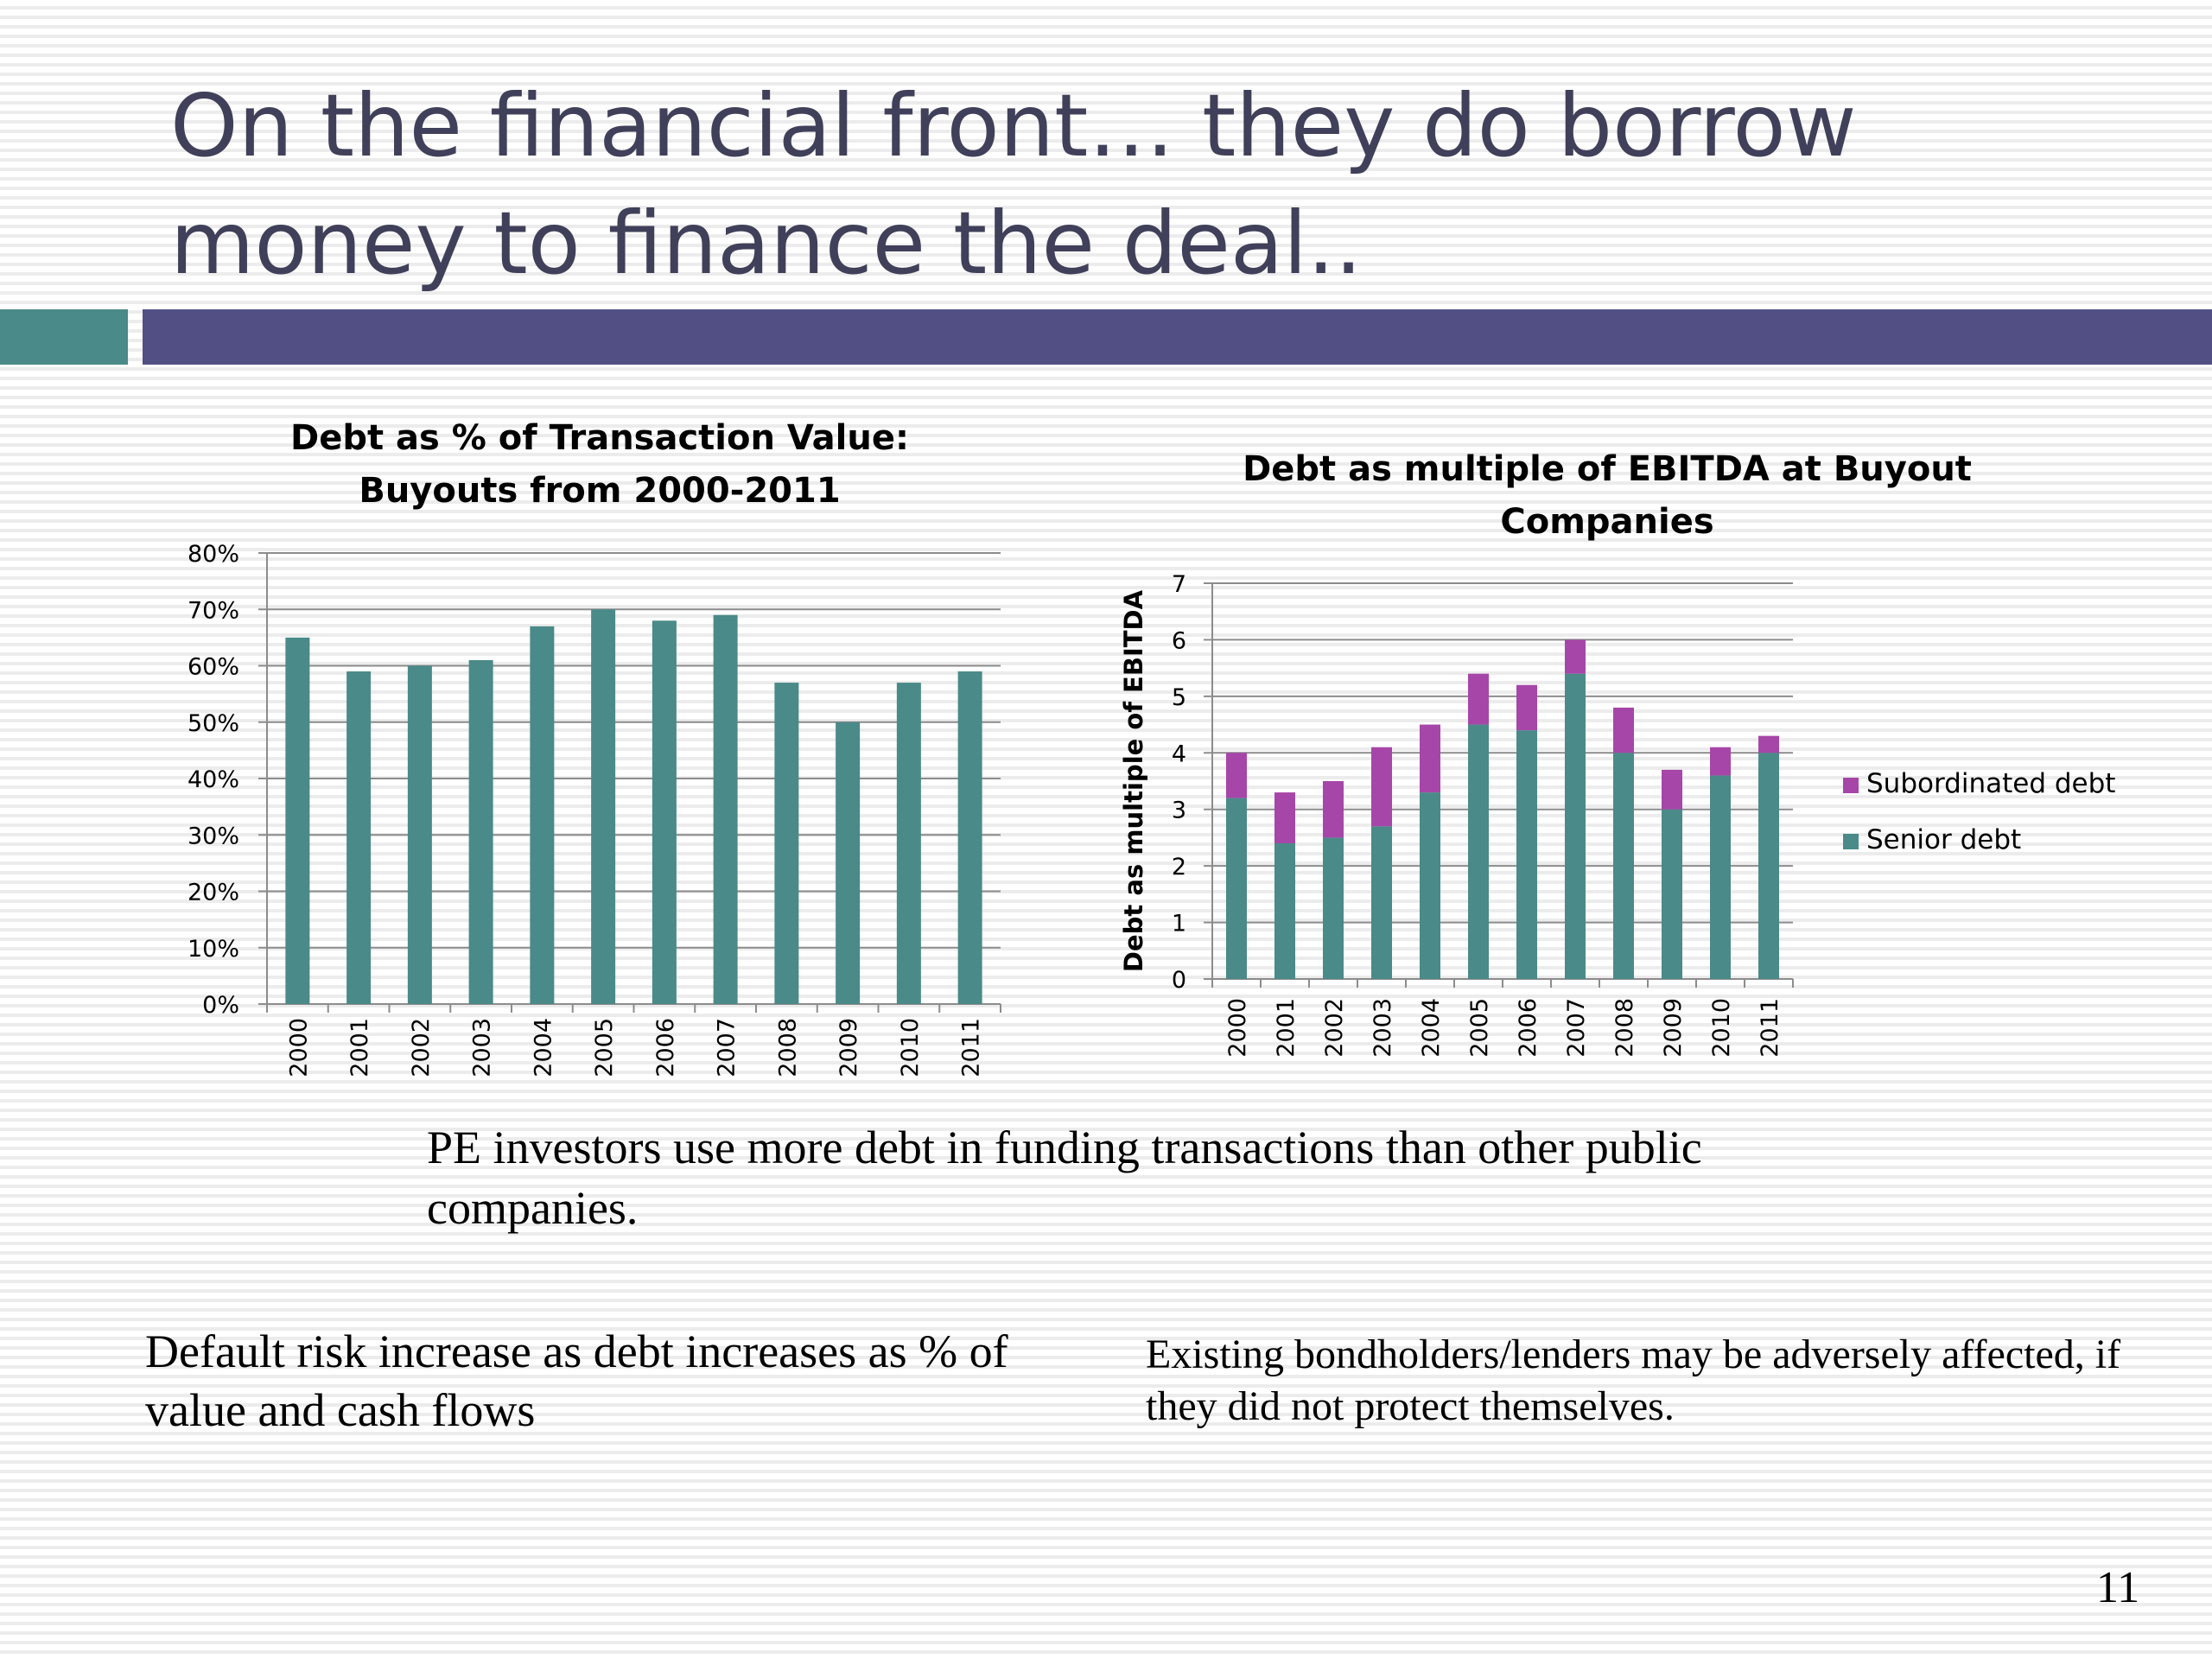 Image resolution: width=2212 pixels, height=1659 pixels. What do you see at coordinates (1179, 697) in the screenshot?
I see `chart2-y-tick-label: 5` at bounding box center [1179, 697].